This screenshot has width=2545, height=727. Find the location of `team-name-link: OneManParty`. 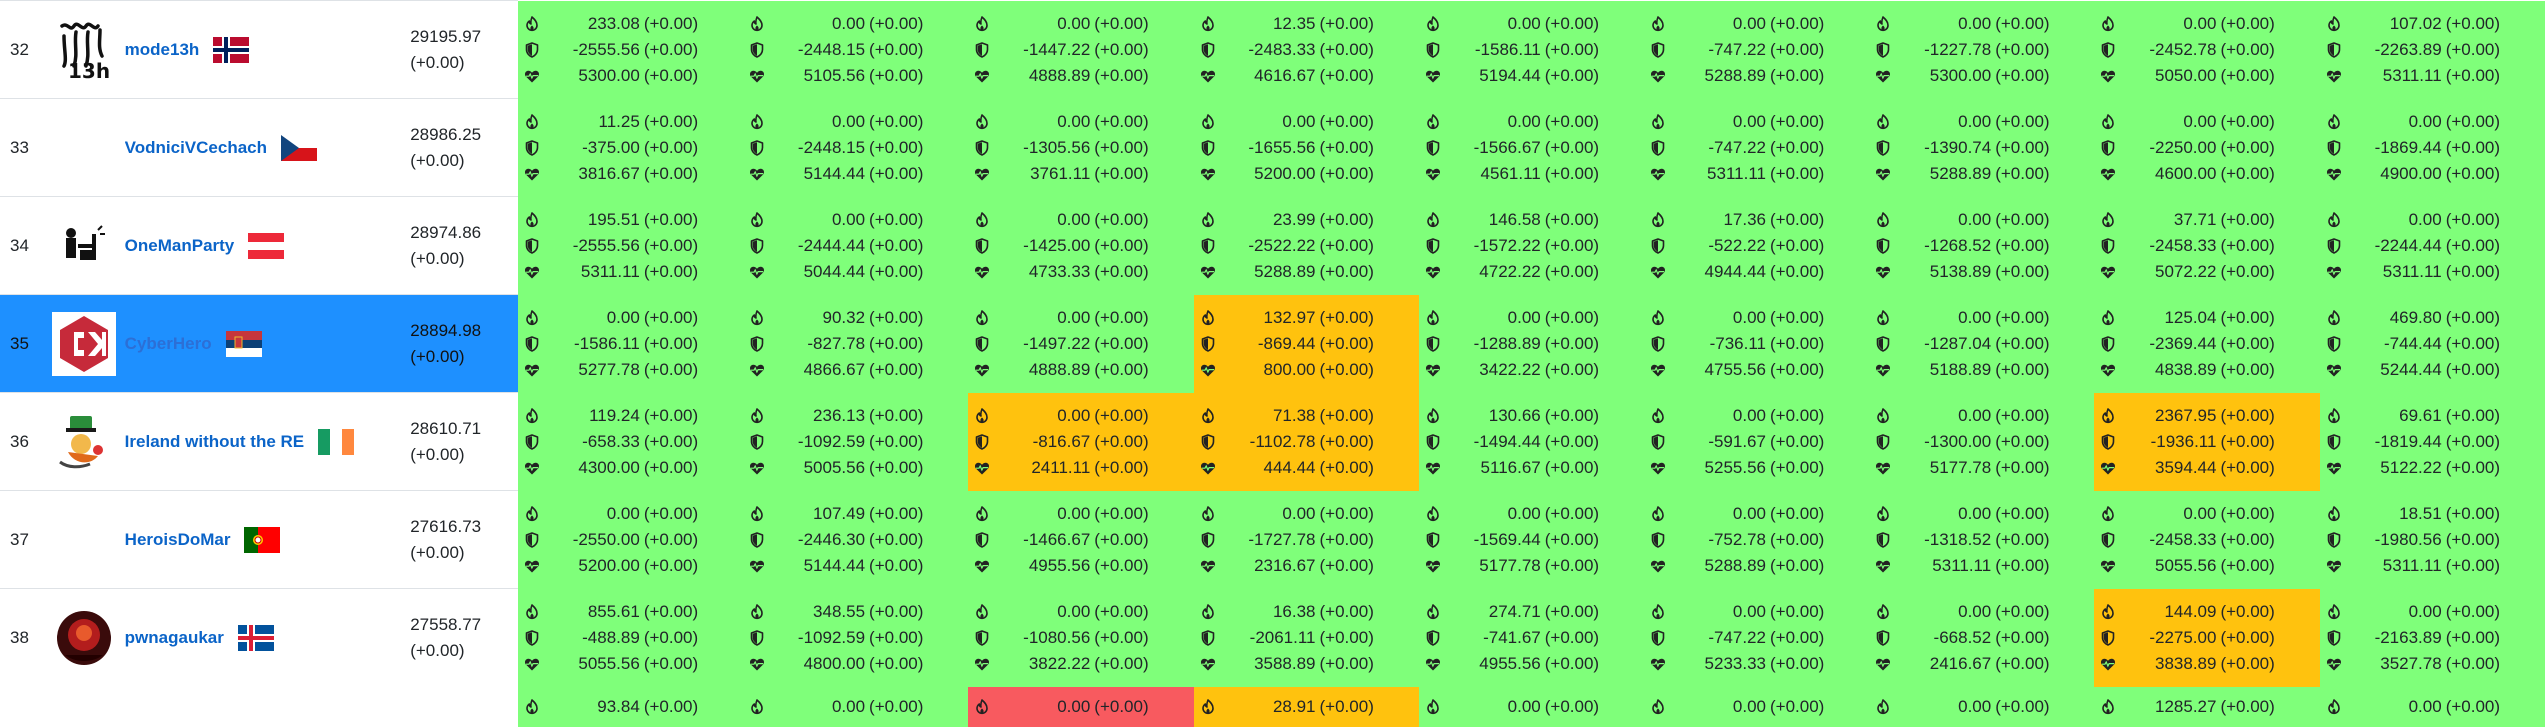

team-name-link: OneManParty is located at coordinates (179, 245).